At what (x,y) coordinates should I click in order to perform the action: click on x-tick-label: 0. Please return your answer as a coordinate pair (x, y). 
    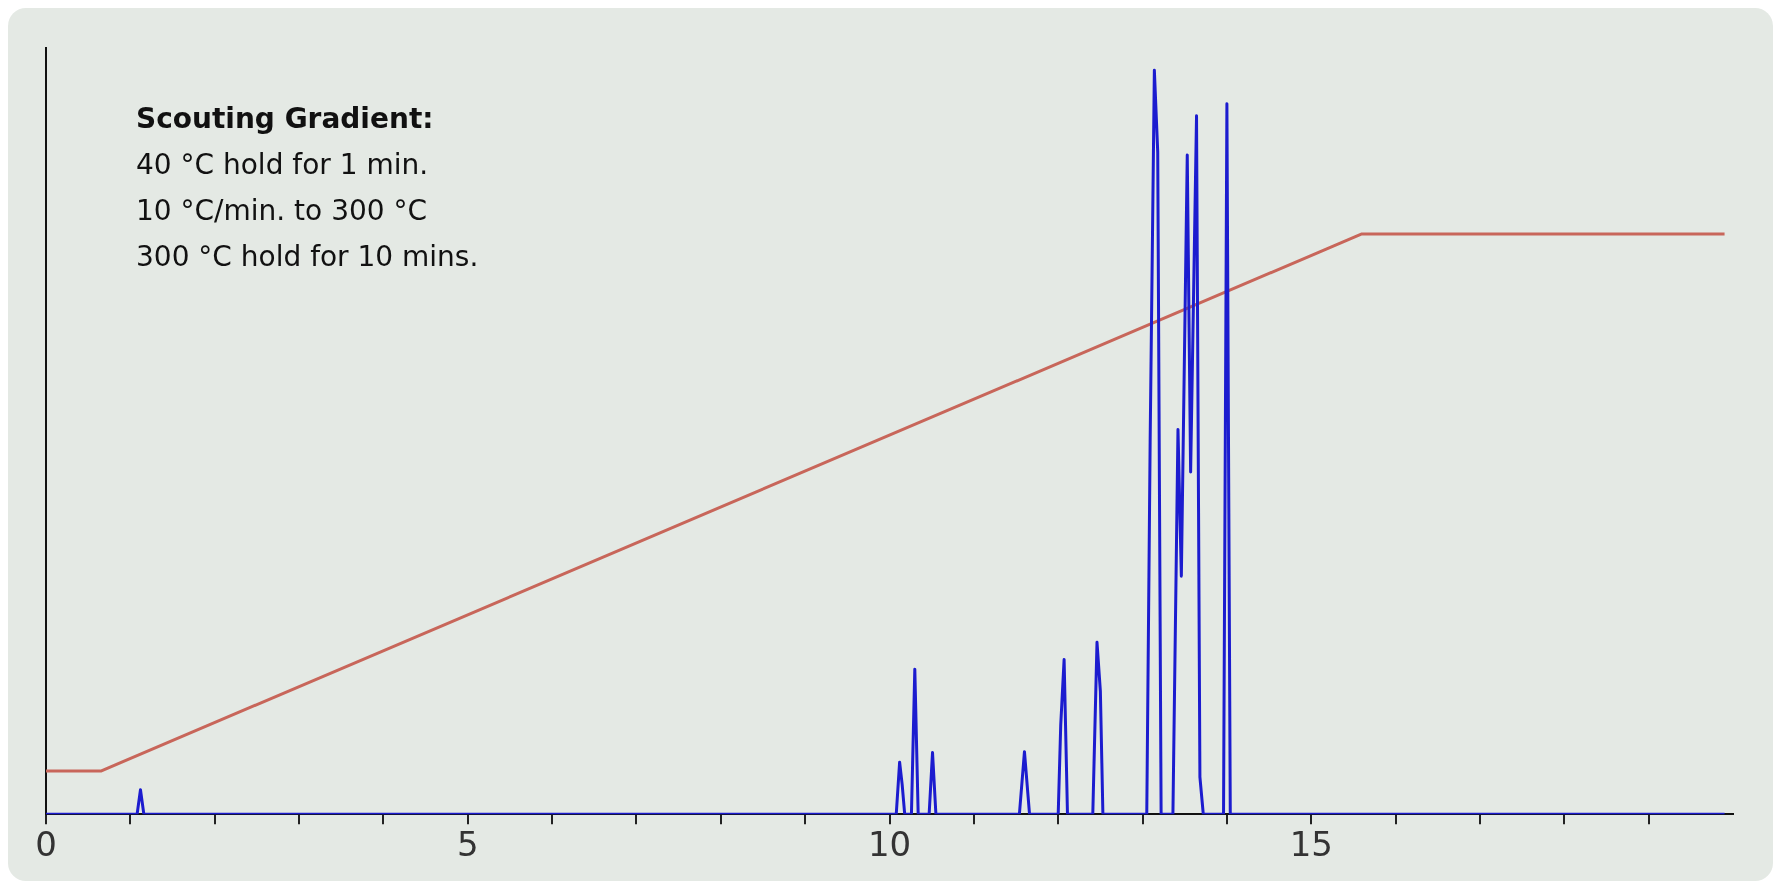
    Looking at the image, I should click on (46, 844).